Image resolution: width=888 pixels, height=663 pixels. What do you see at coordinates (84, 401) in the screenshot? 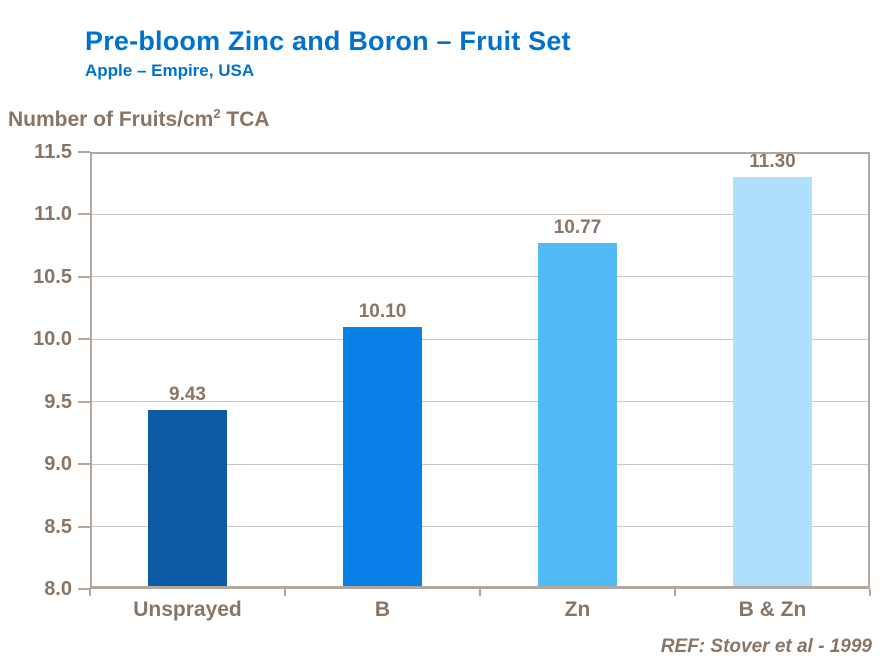
I see `y-tick-9.5` at bounding box center [84, 401].